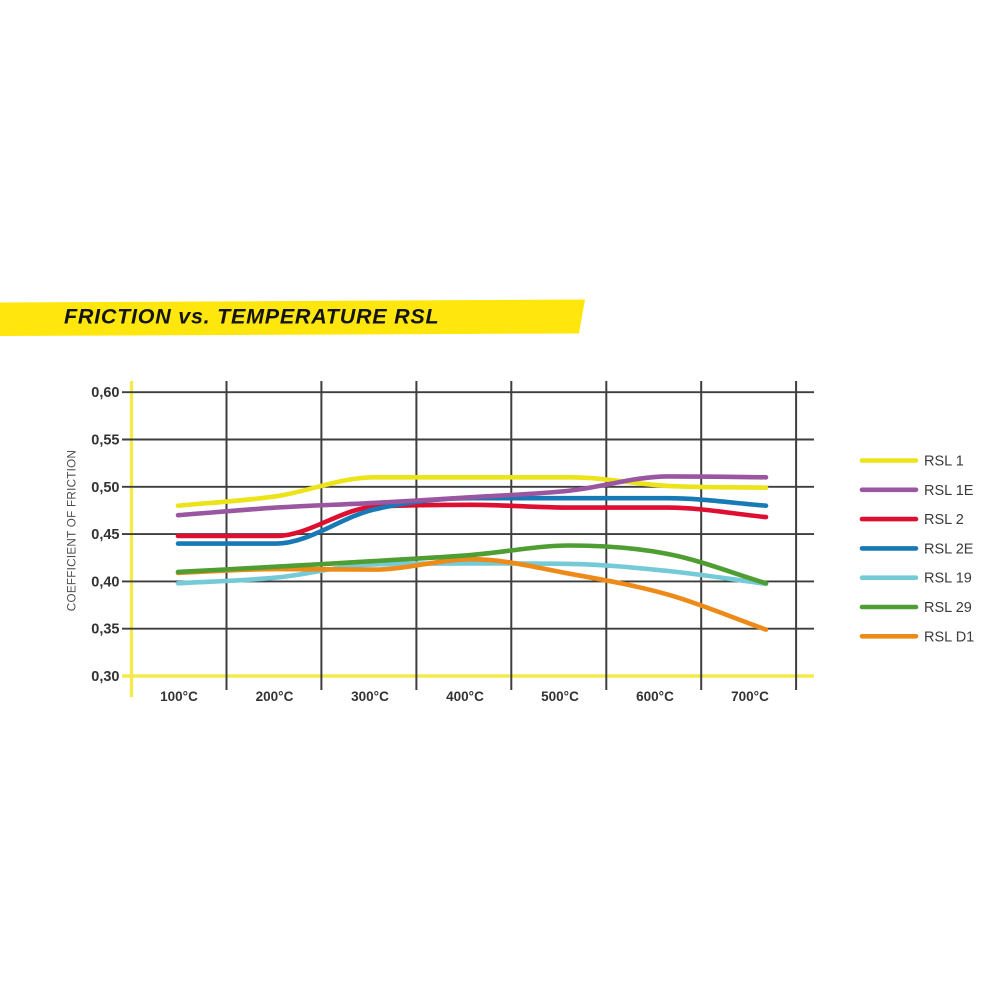 This screenshot has height=1000, width=1000. I want to click on svg-text: FRICTION vs. TEMPERATURE RSL, so click(251, 317).